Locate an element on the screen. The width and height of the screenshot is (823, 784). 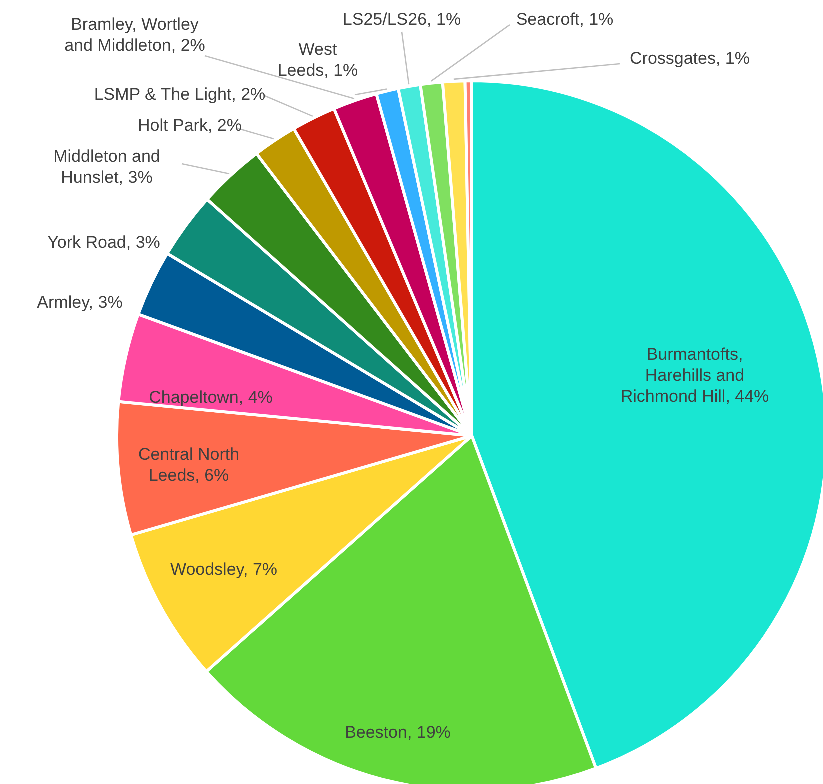
slice-label: Holt Park, 2% is located at coordinates (190, 125).